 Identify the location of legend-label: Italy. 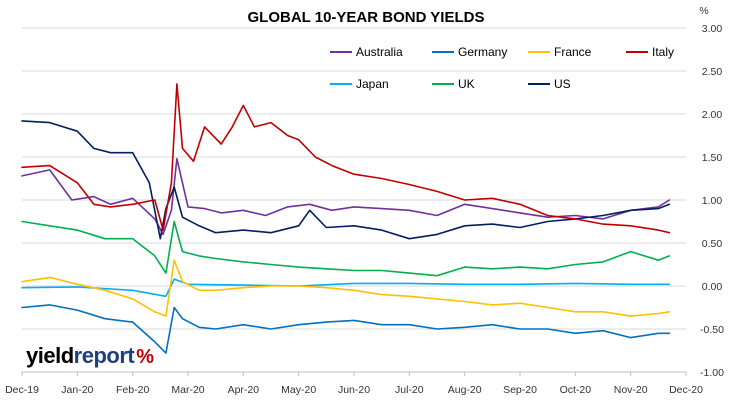
(663, 52).